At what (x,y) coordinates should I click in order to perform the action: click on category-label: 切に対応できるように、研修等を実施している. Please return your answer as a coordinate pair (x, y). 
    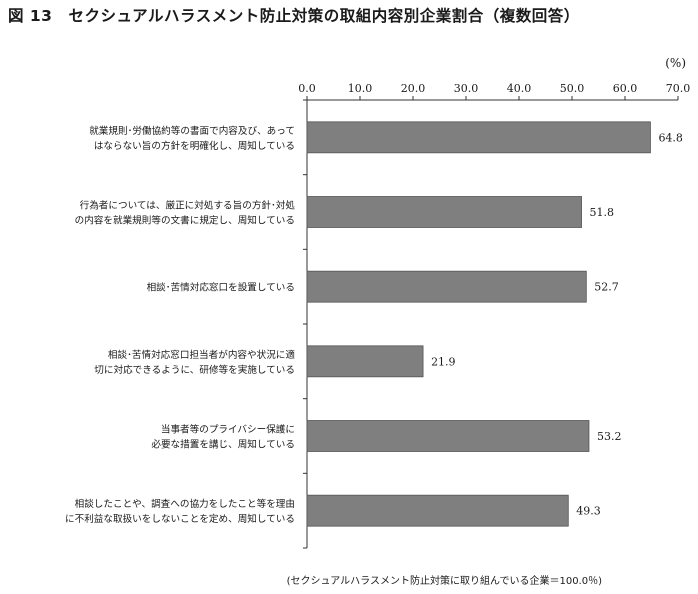
    Looking at the image, I should click on (194, 370).